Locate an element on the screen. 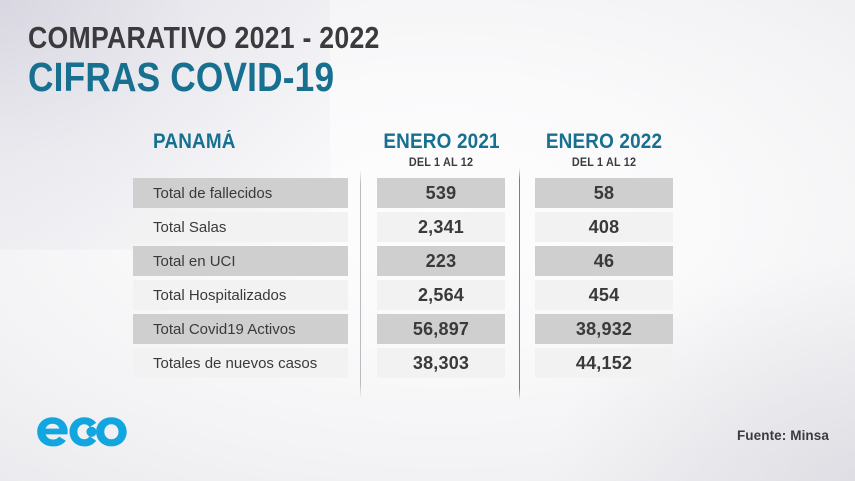 The image size is (855, 481). eco-logo is located at coordinates (82, 434).